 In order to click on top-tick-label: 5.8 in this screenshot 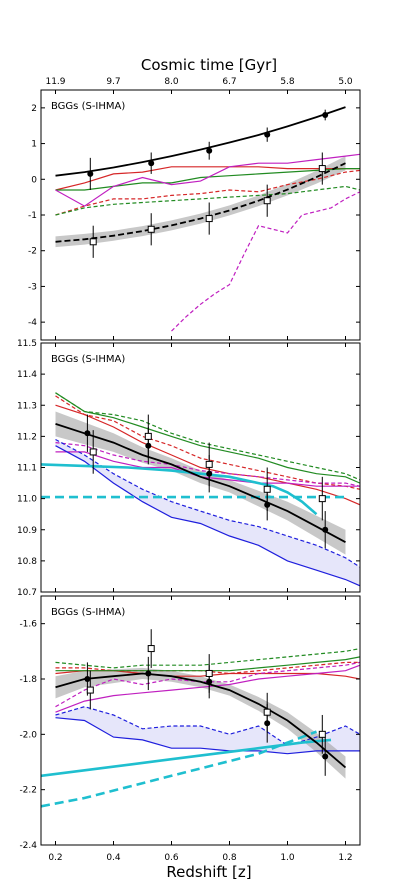, I will do `click(287, 82)`.